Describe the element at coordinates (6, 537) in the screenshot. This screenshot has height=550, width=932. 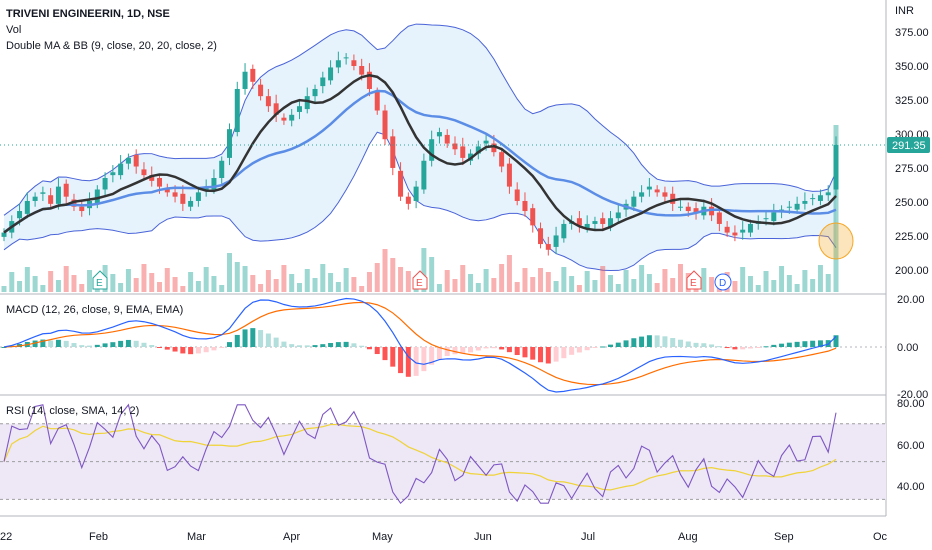
I see `svg-text: 22` at that location.